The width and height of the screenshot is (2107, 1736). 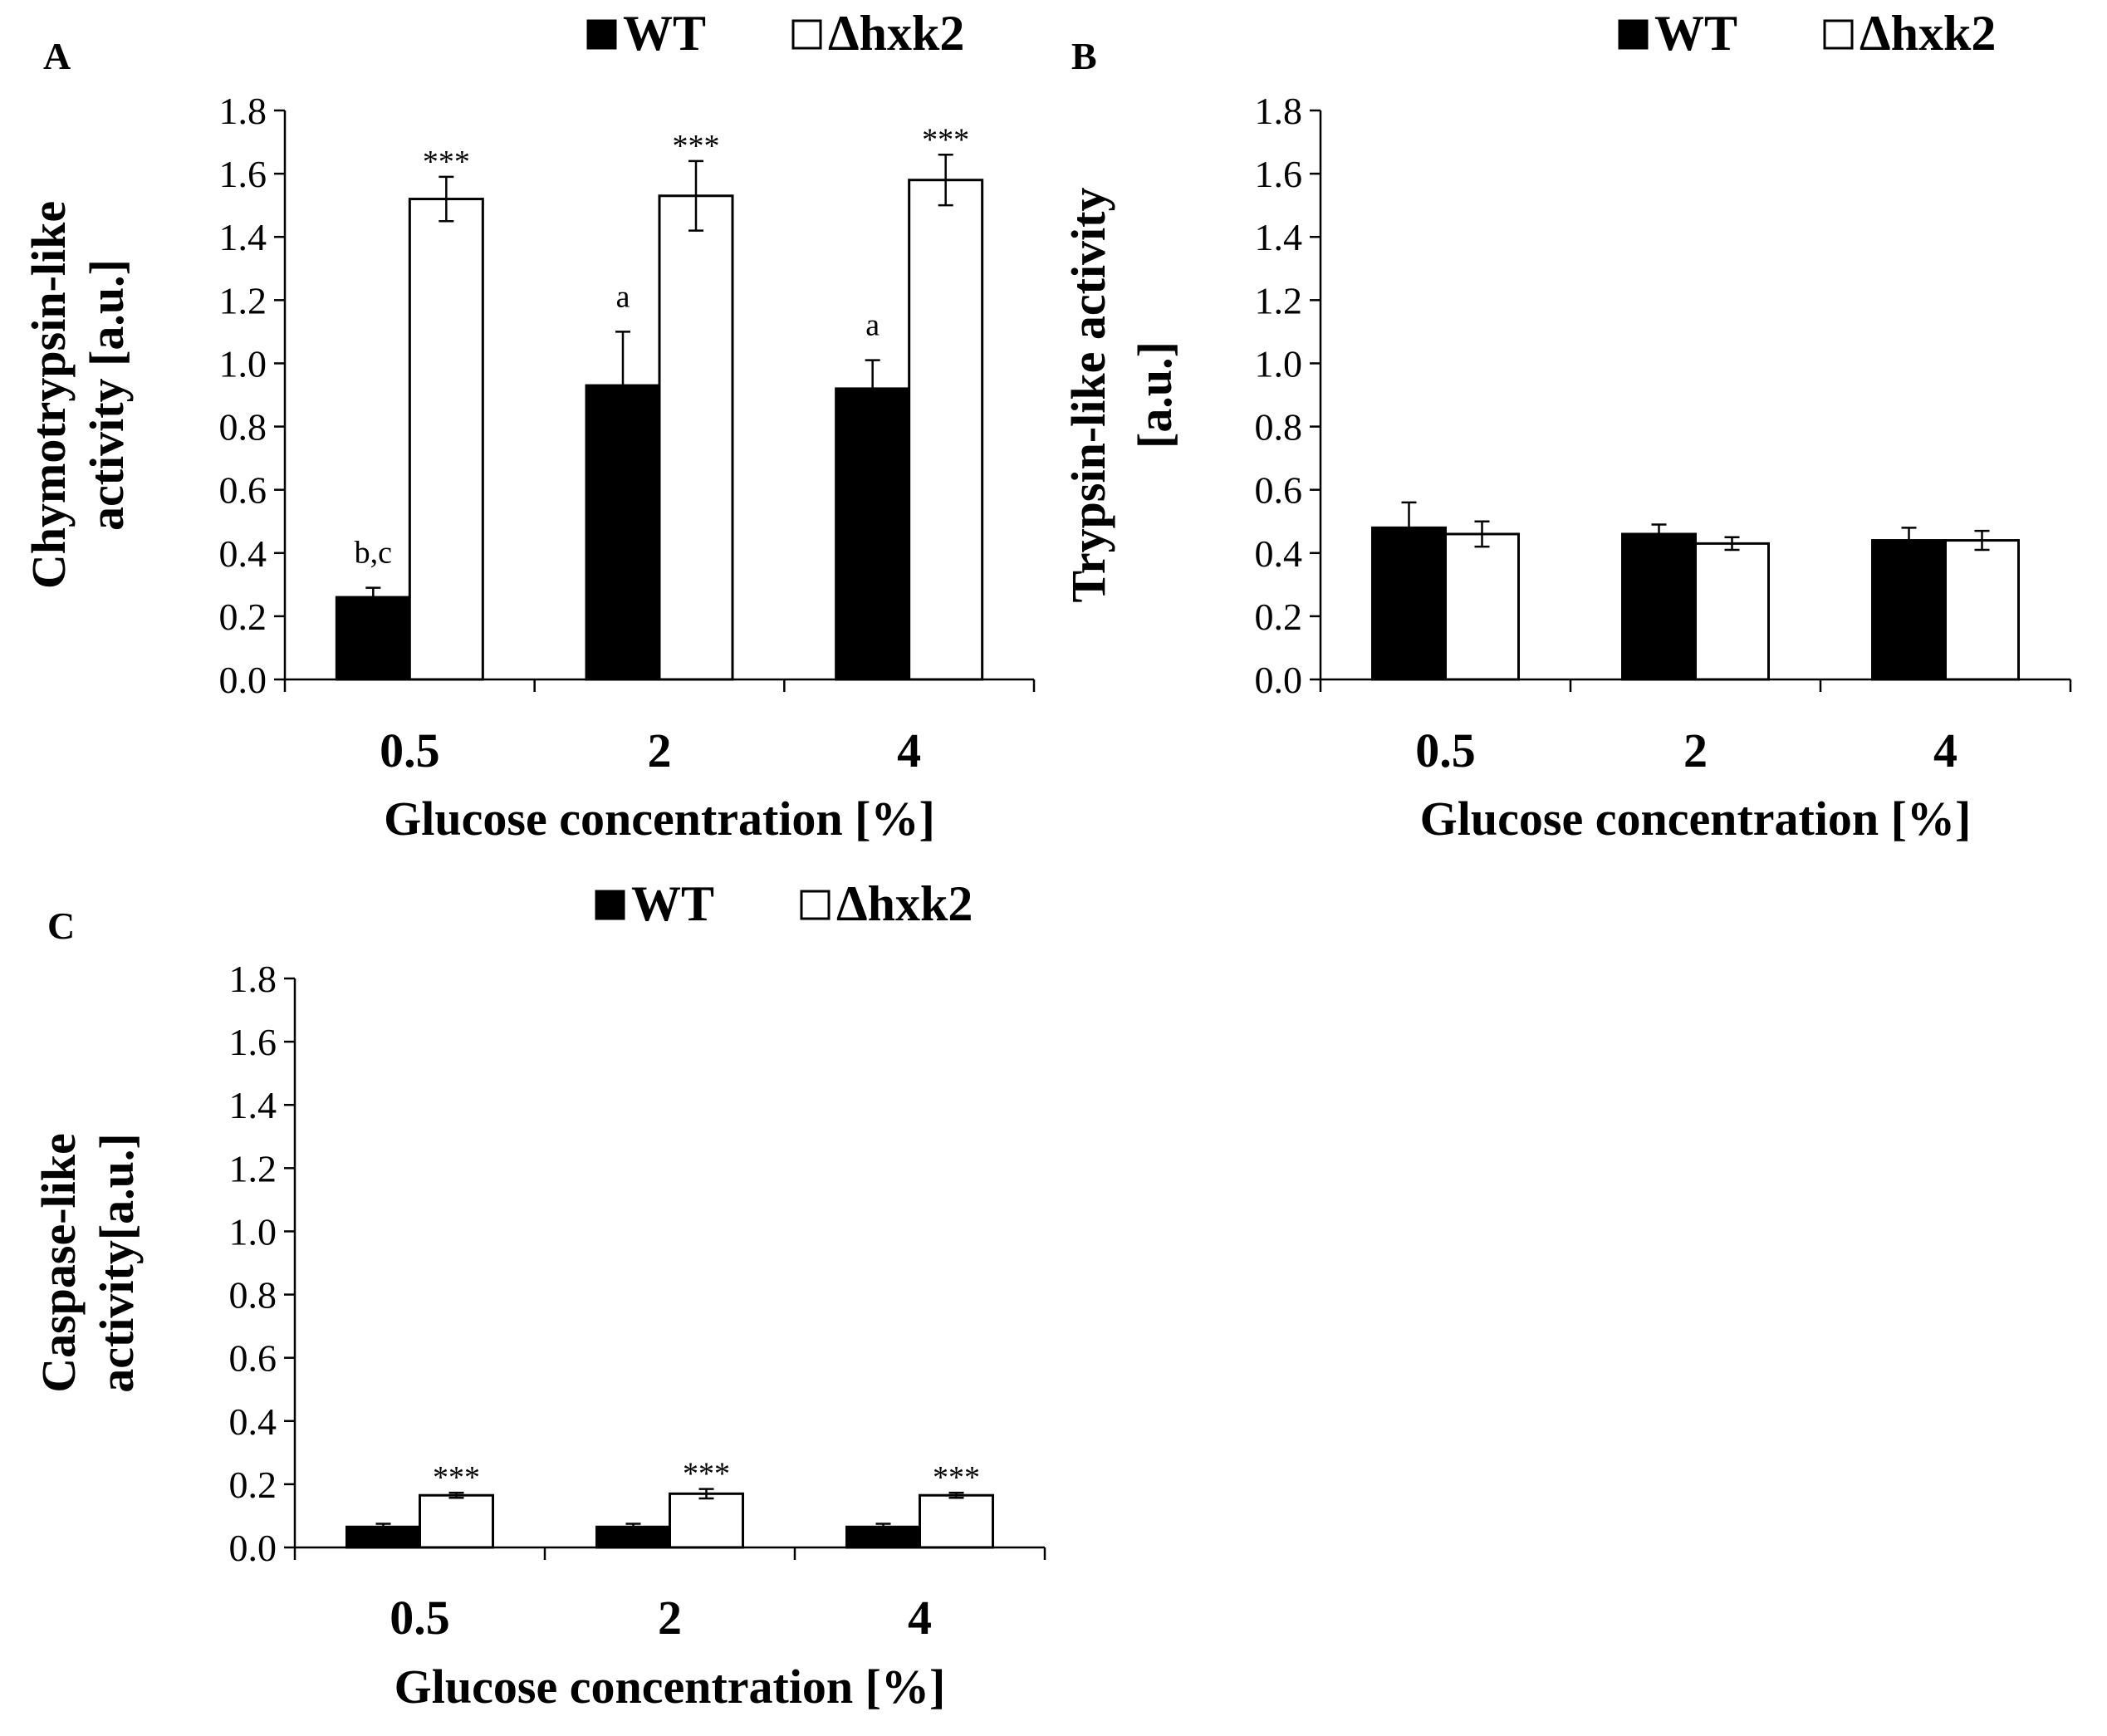 I want to click on y-axis-title: activity[a.u.], so click(x=117, y=1263).